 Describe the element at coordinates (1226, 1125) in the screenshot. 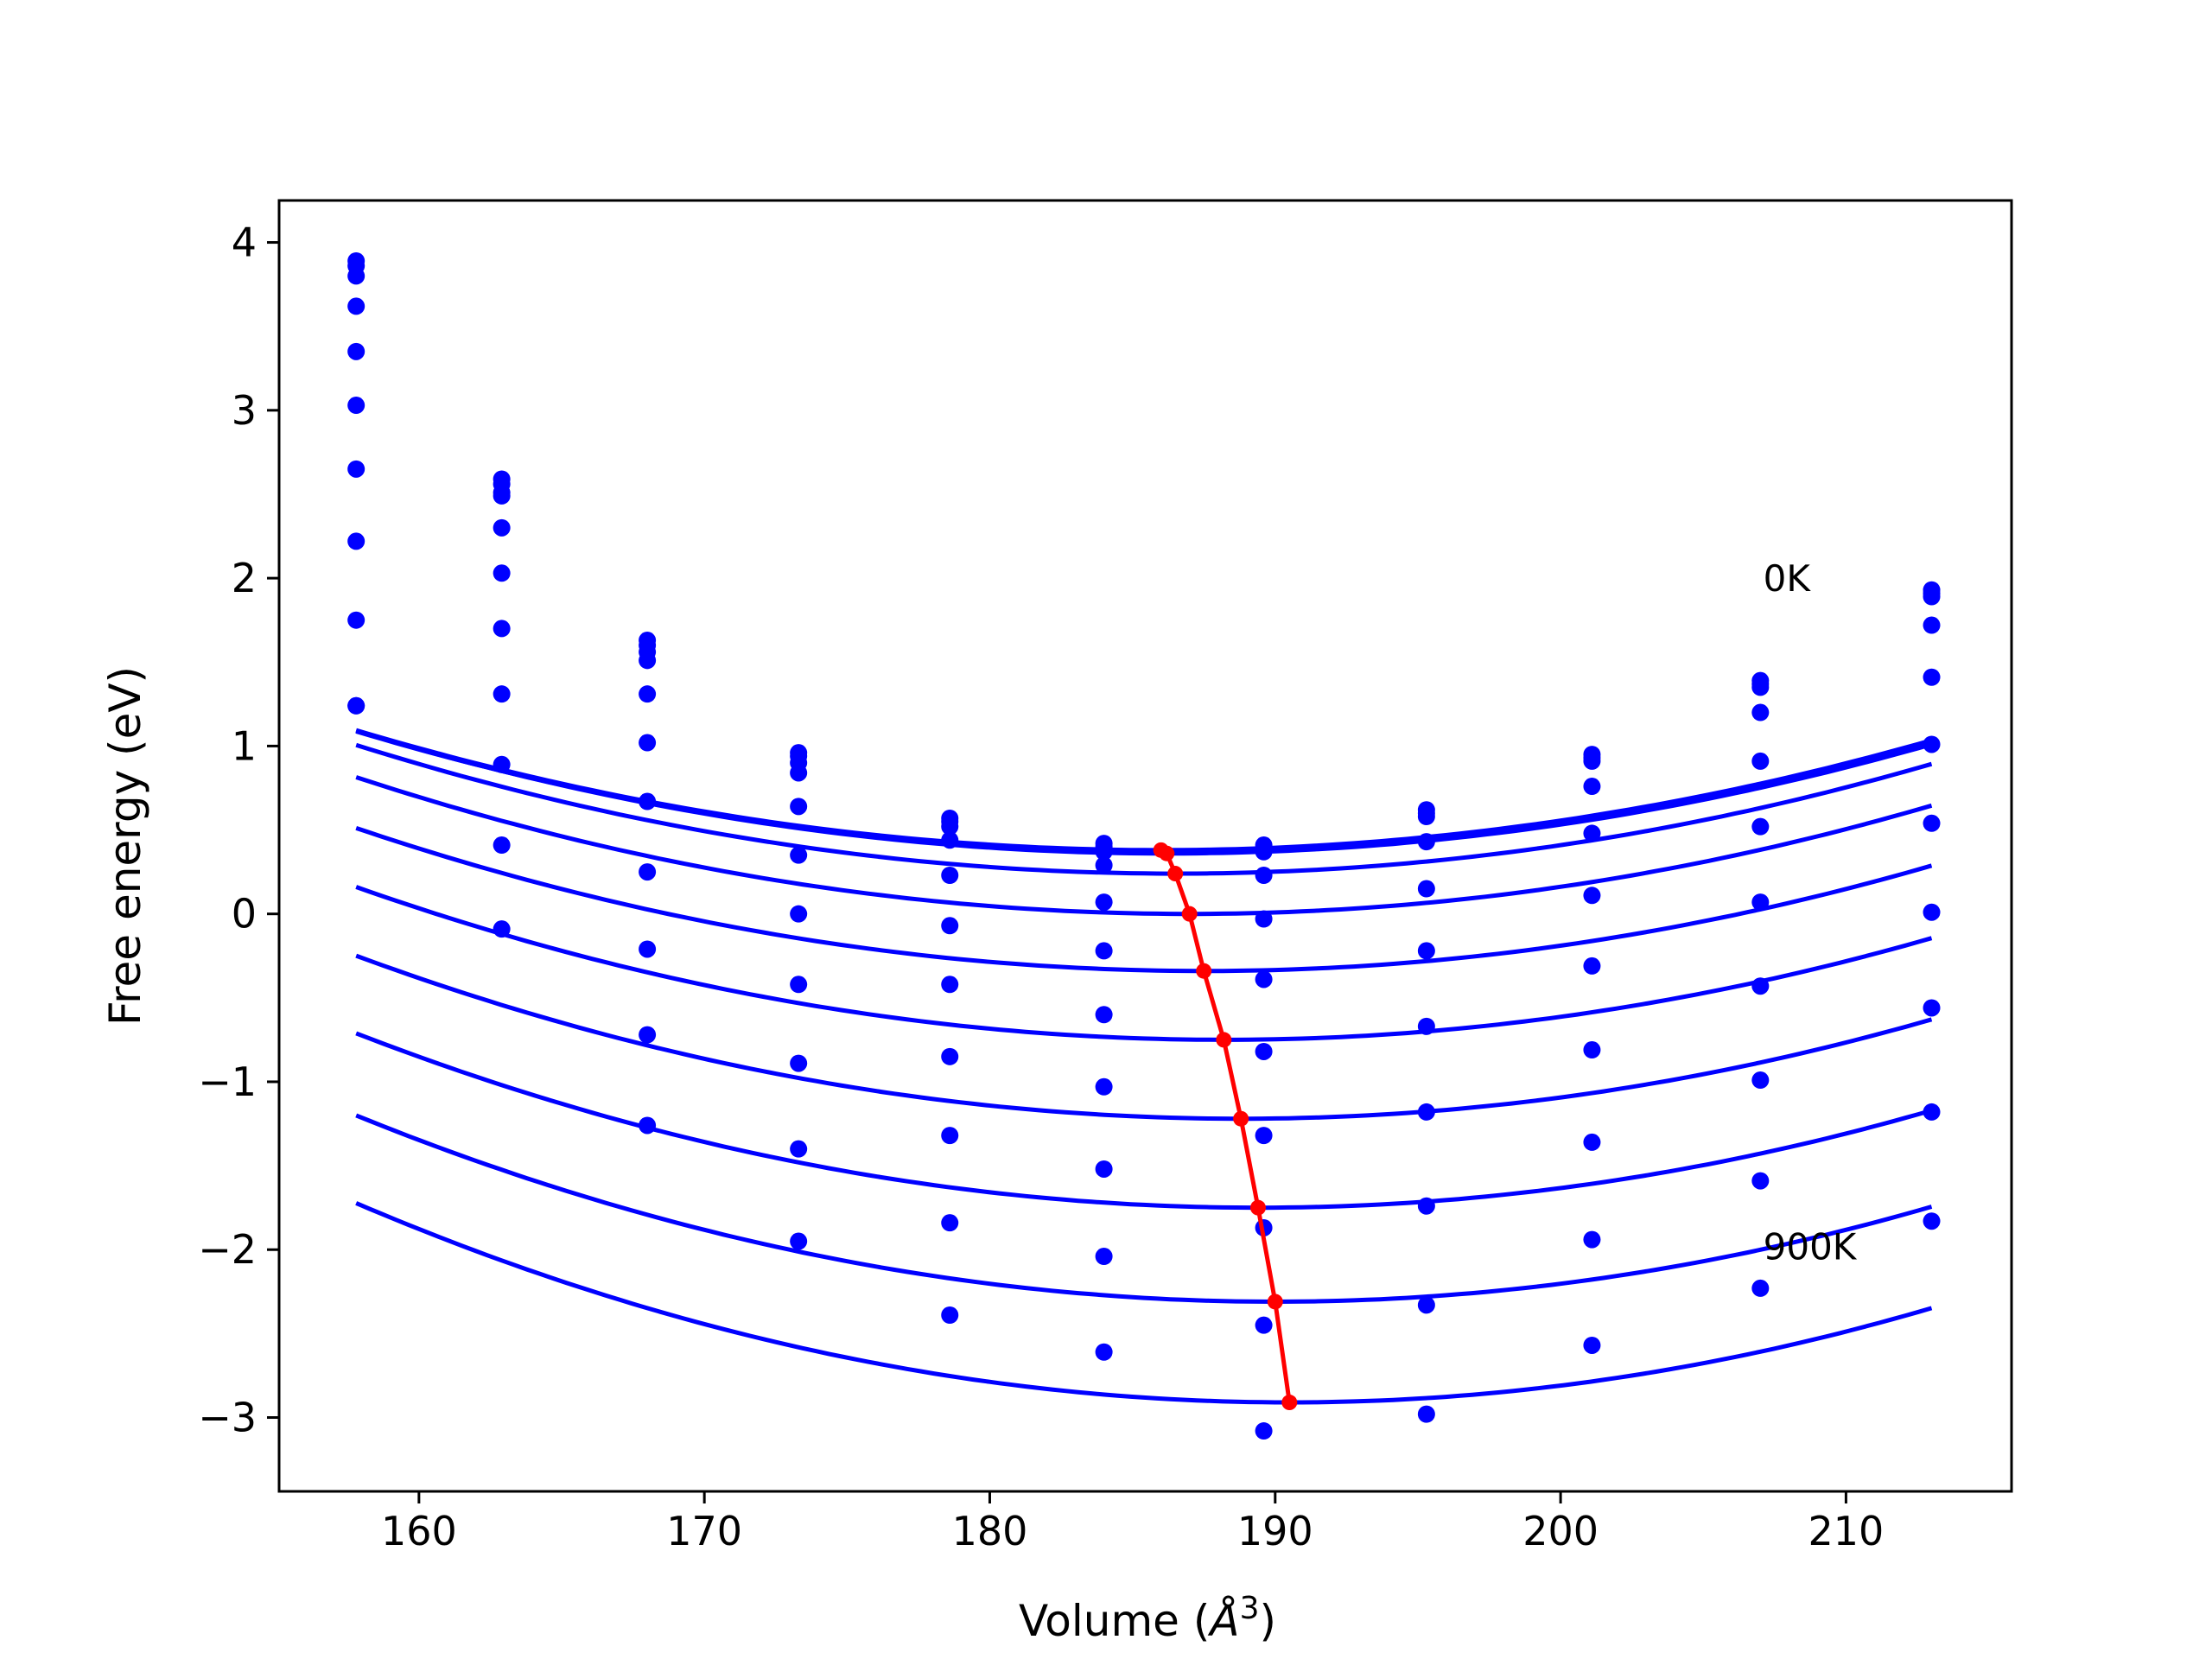

I see `minima-line` at that location.